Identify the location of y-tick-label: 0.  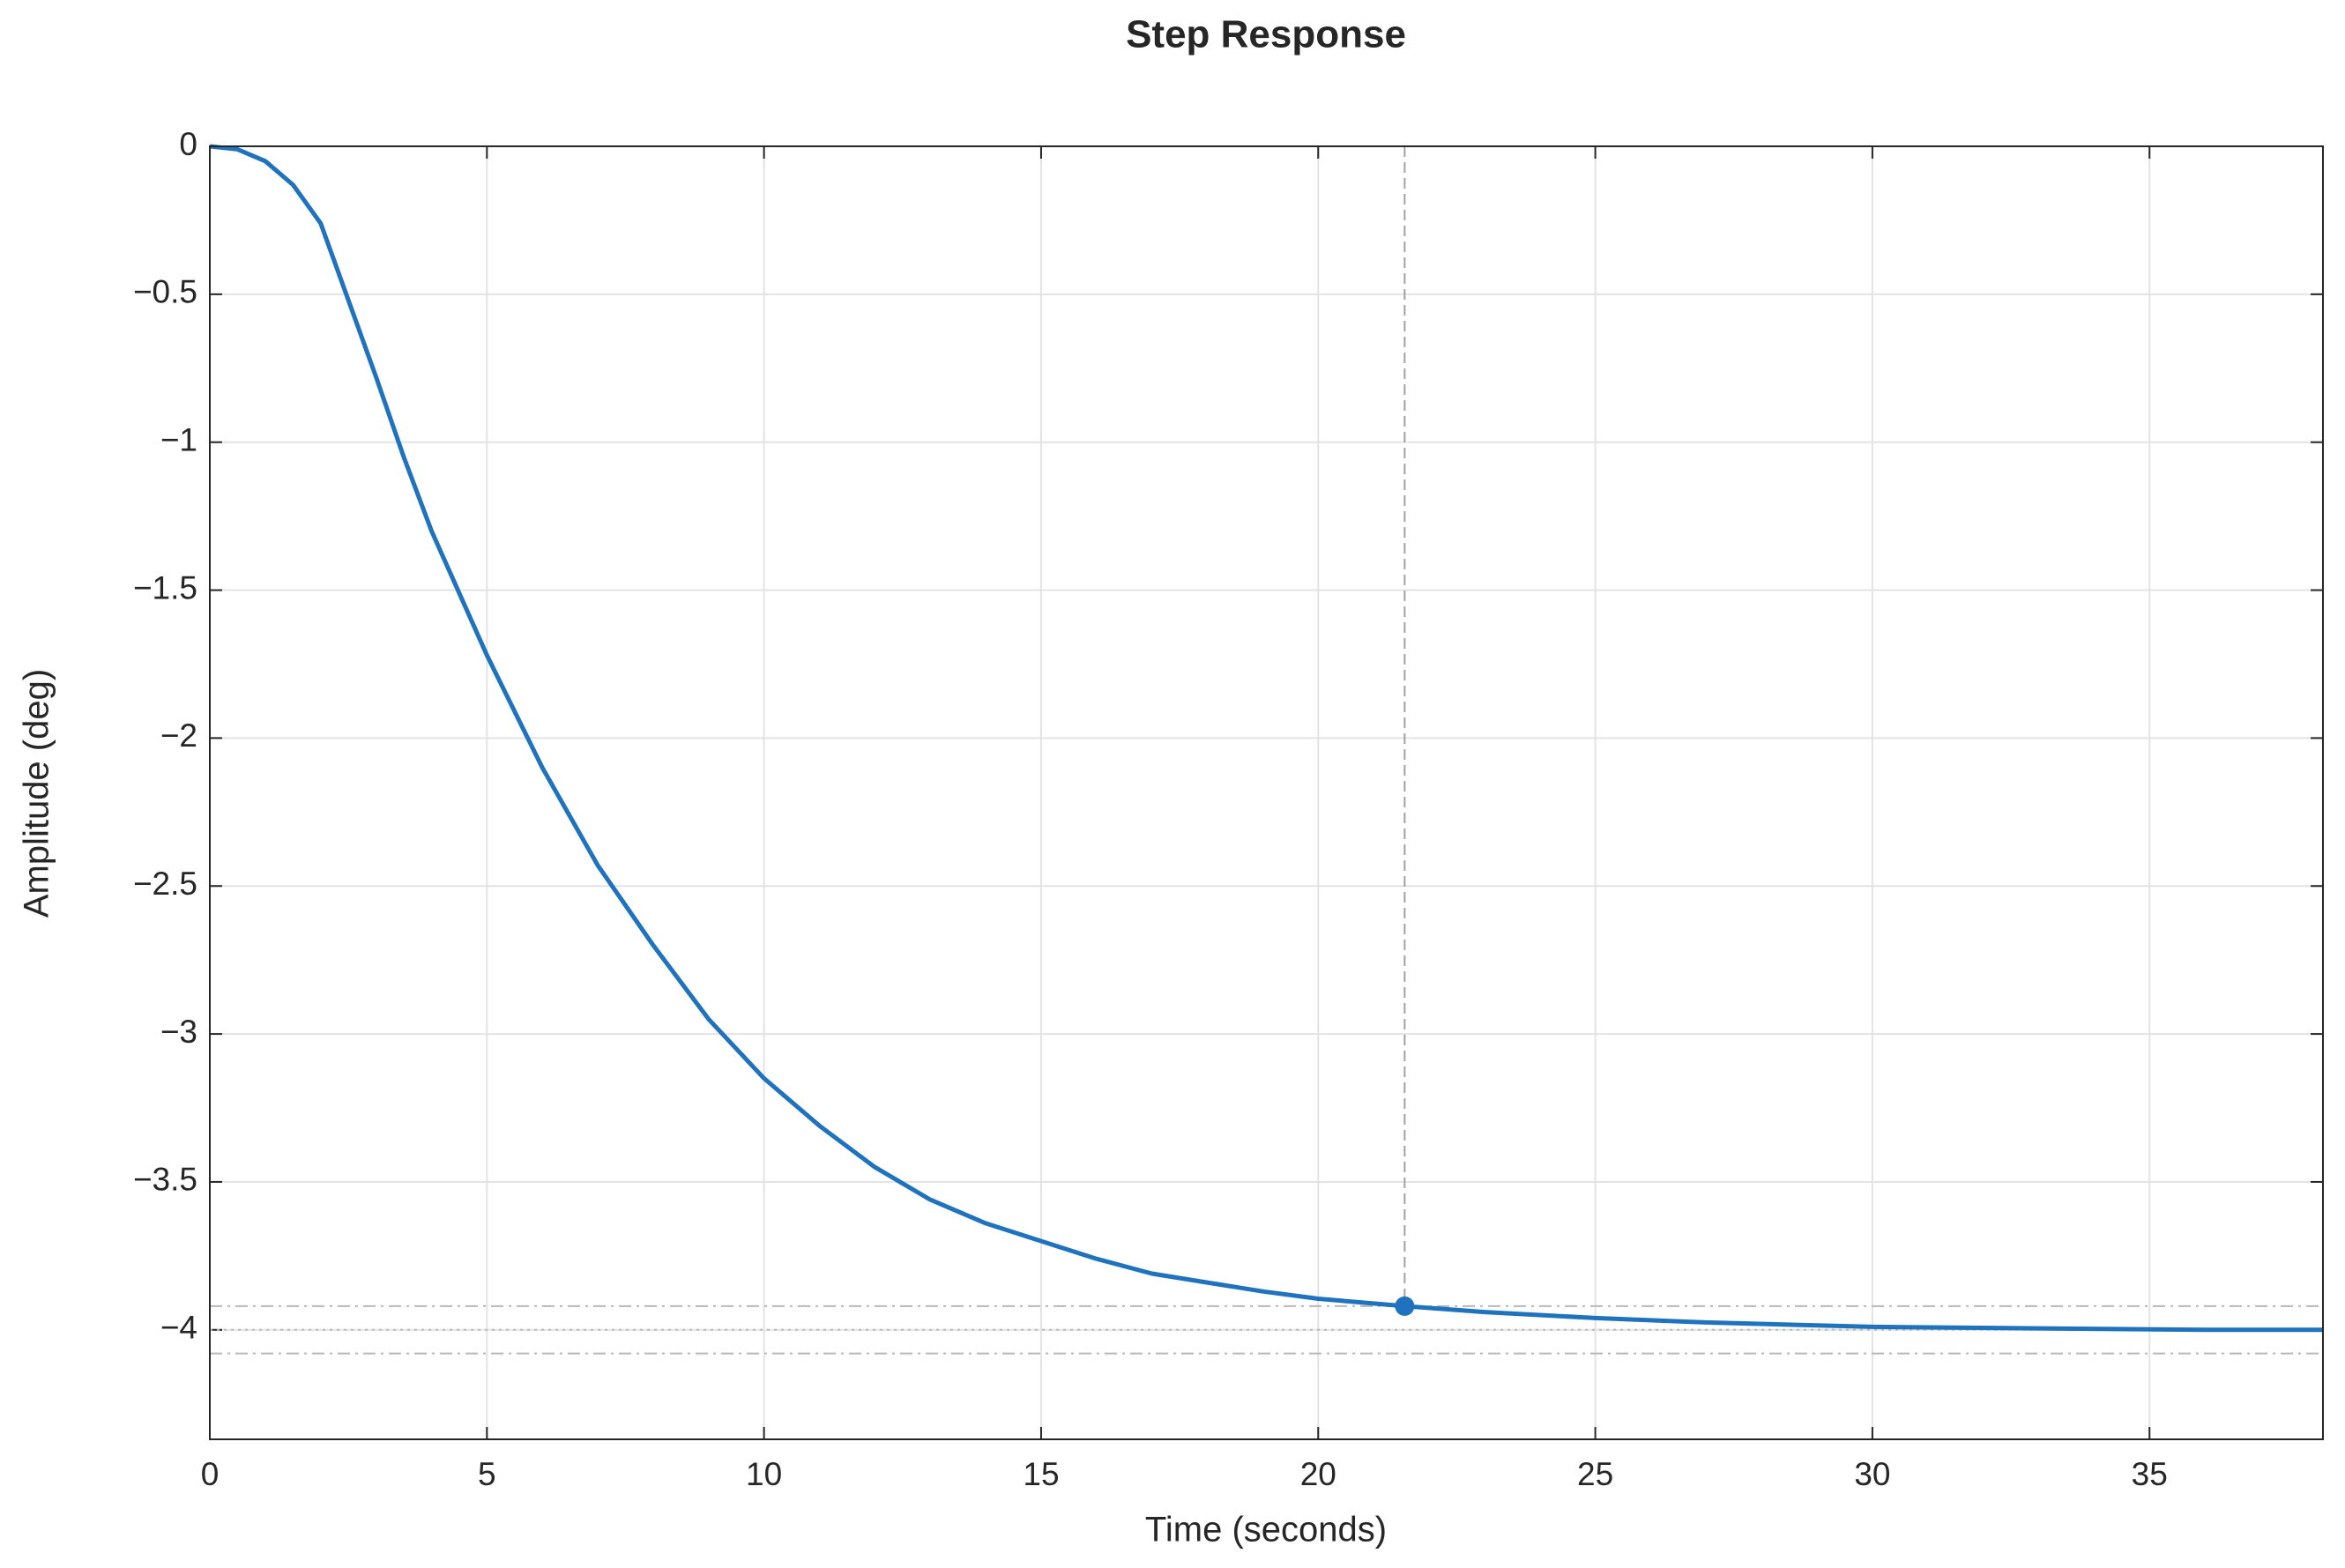
(188, 144).